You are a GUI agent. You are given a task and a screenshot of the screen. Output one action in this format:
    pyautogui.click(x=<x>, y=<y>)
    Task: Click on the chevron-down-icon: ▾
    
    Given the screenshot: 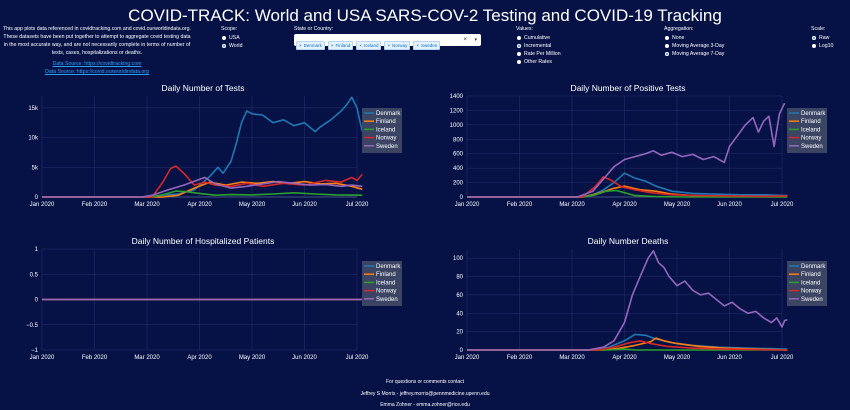 What is the action you would take?
    pyautogui.click(x=475, y=40)
    